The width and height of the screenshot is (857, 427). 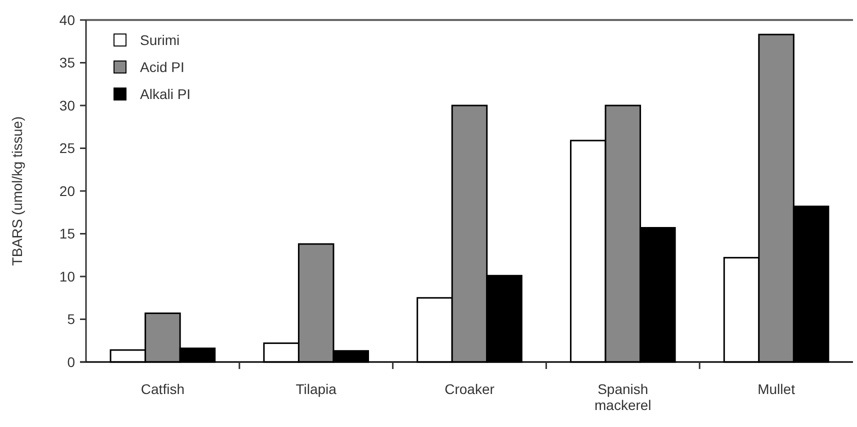 I want to click on y-tick-label: 40, so click(x=67, y=20).